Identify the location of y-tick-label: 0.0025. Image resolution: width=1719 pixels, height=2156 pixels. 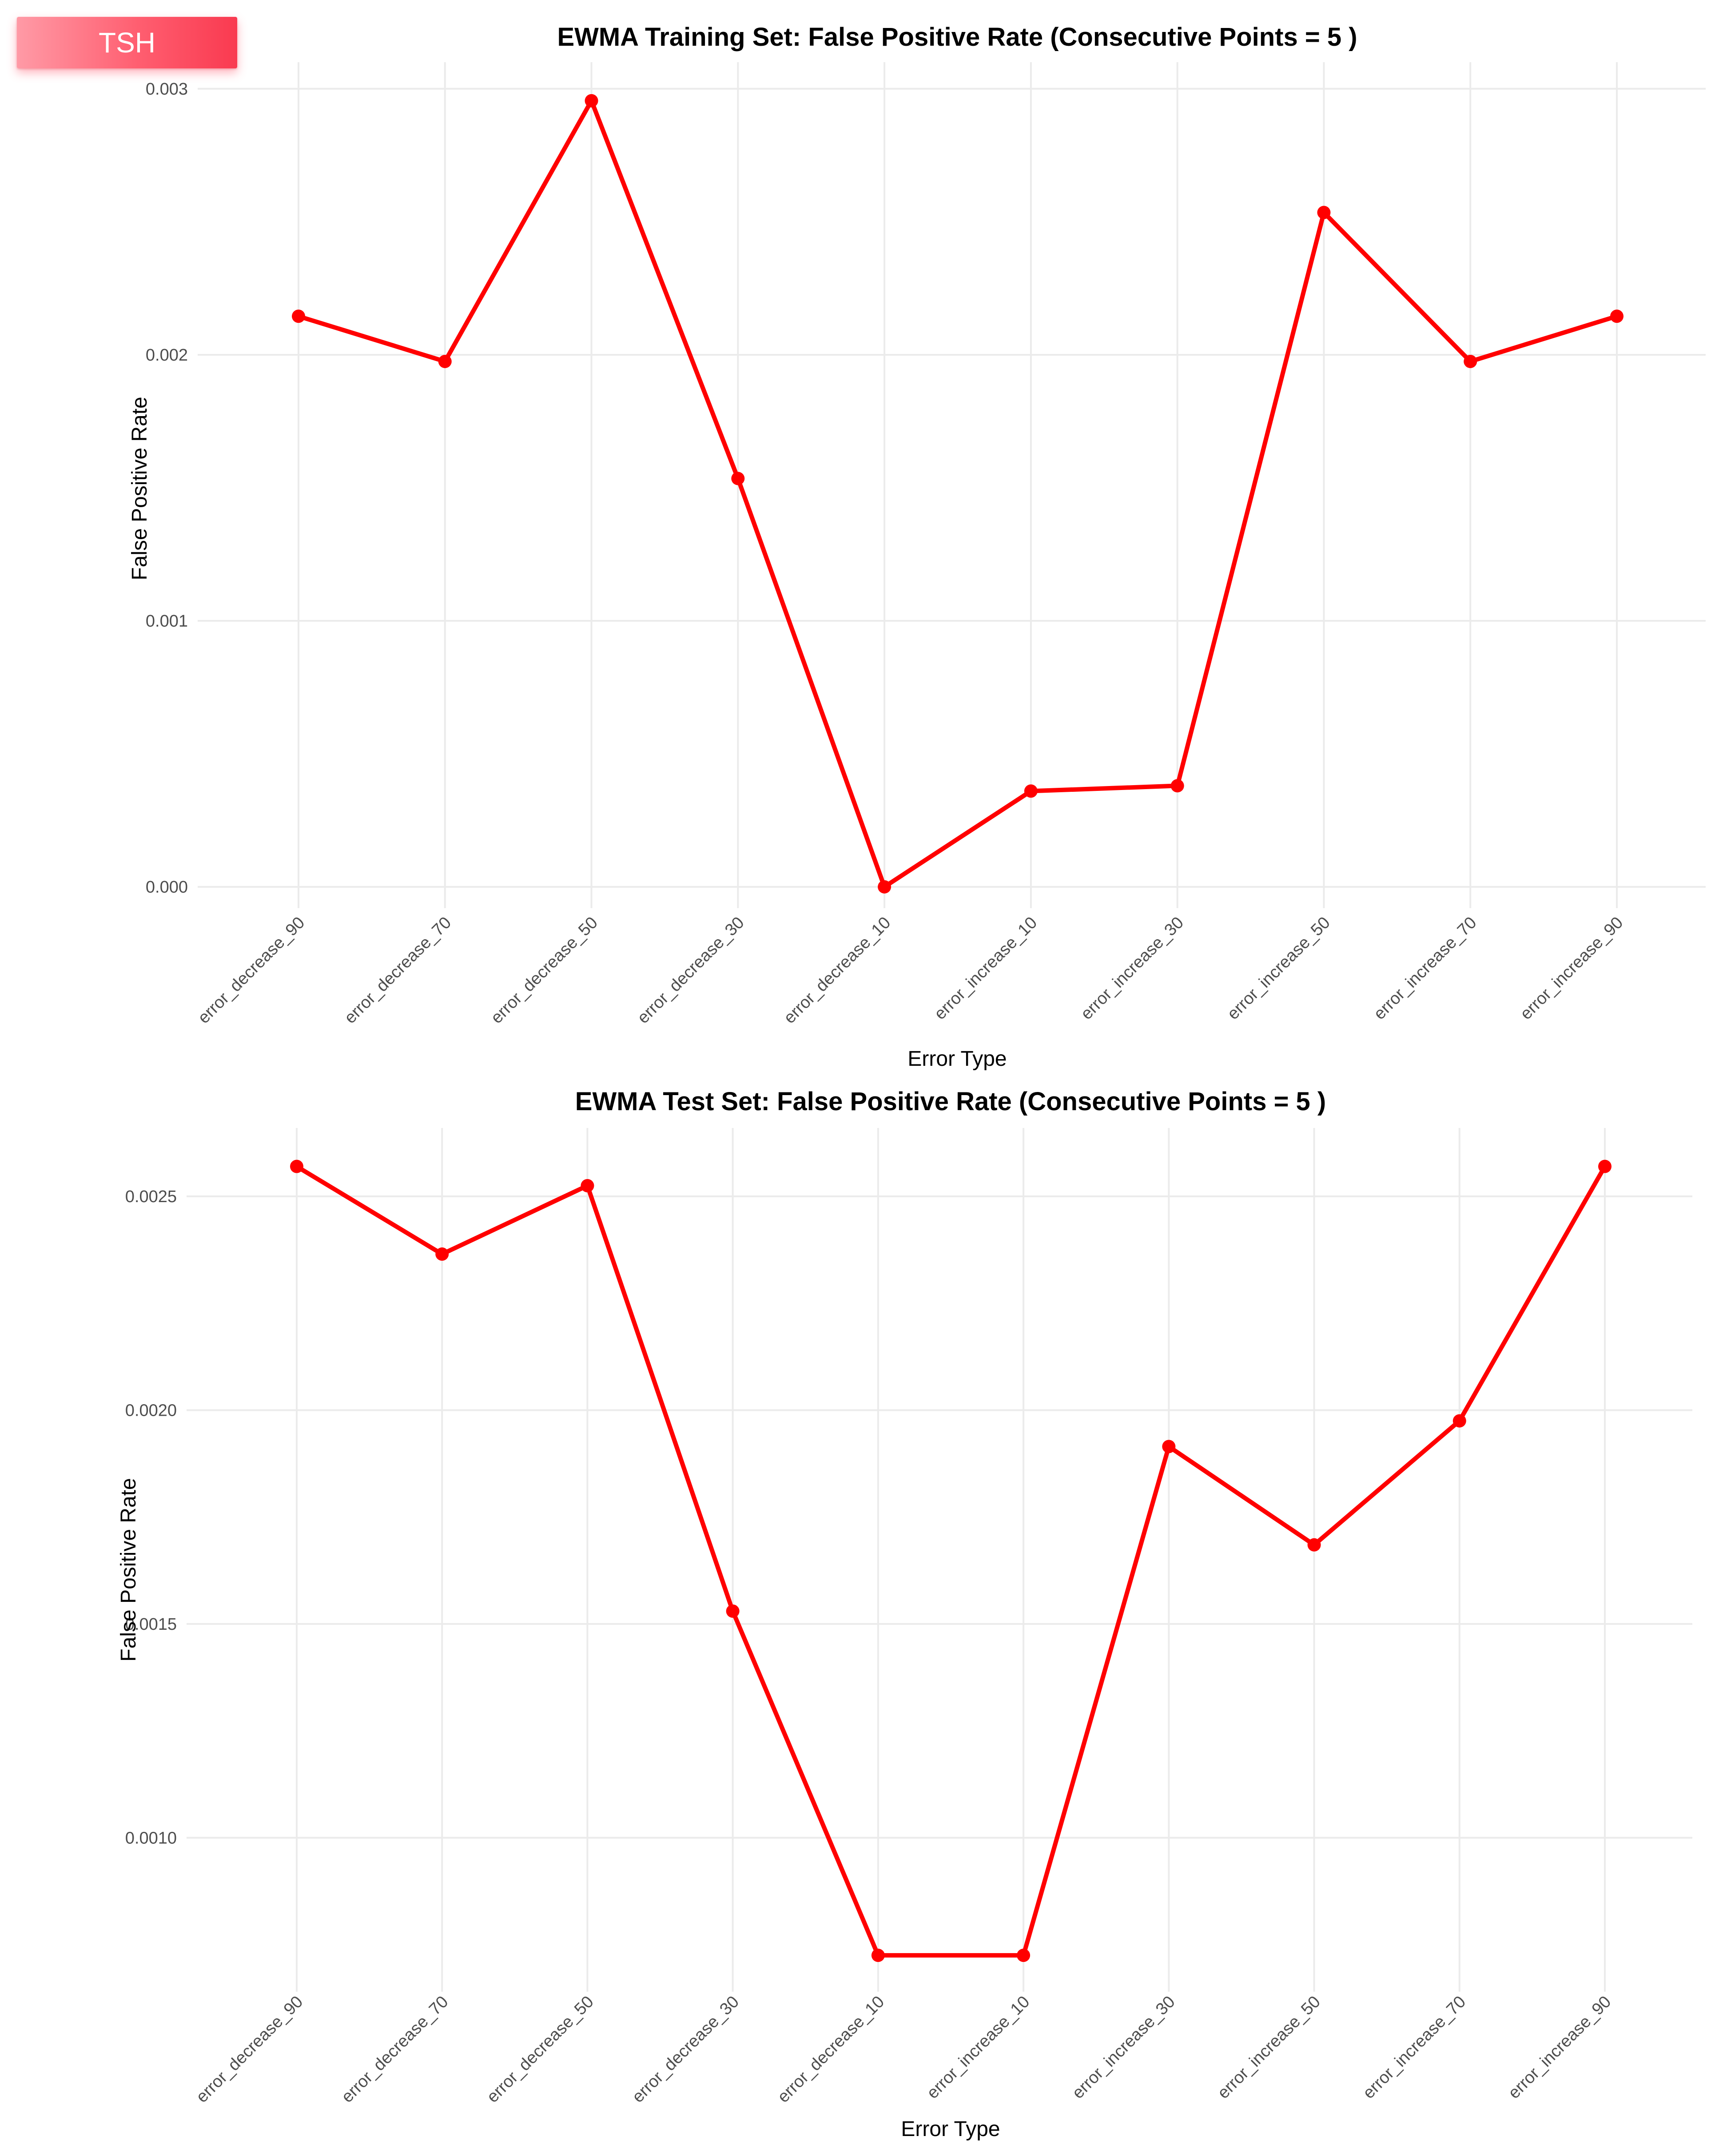
(151, 1196).